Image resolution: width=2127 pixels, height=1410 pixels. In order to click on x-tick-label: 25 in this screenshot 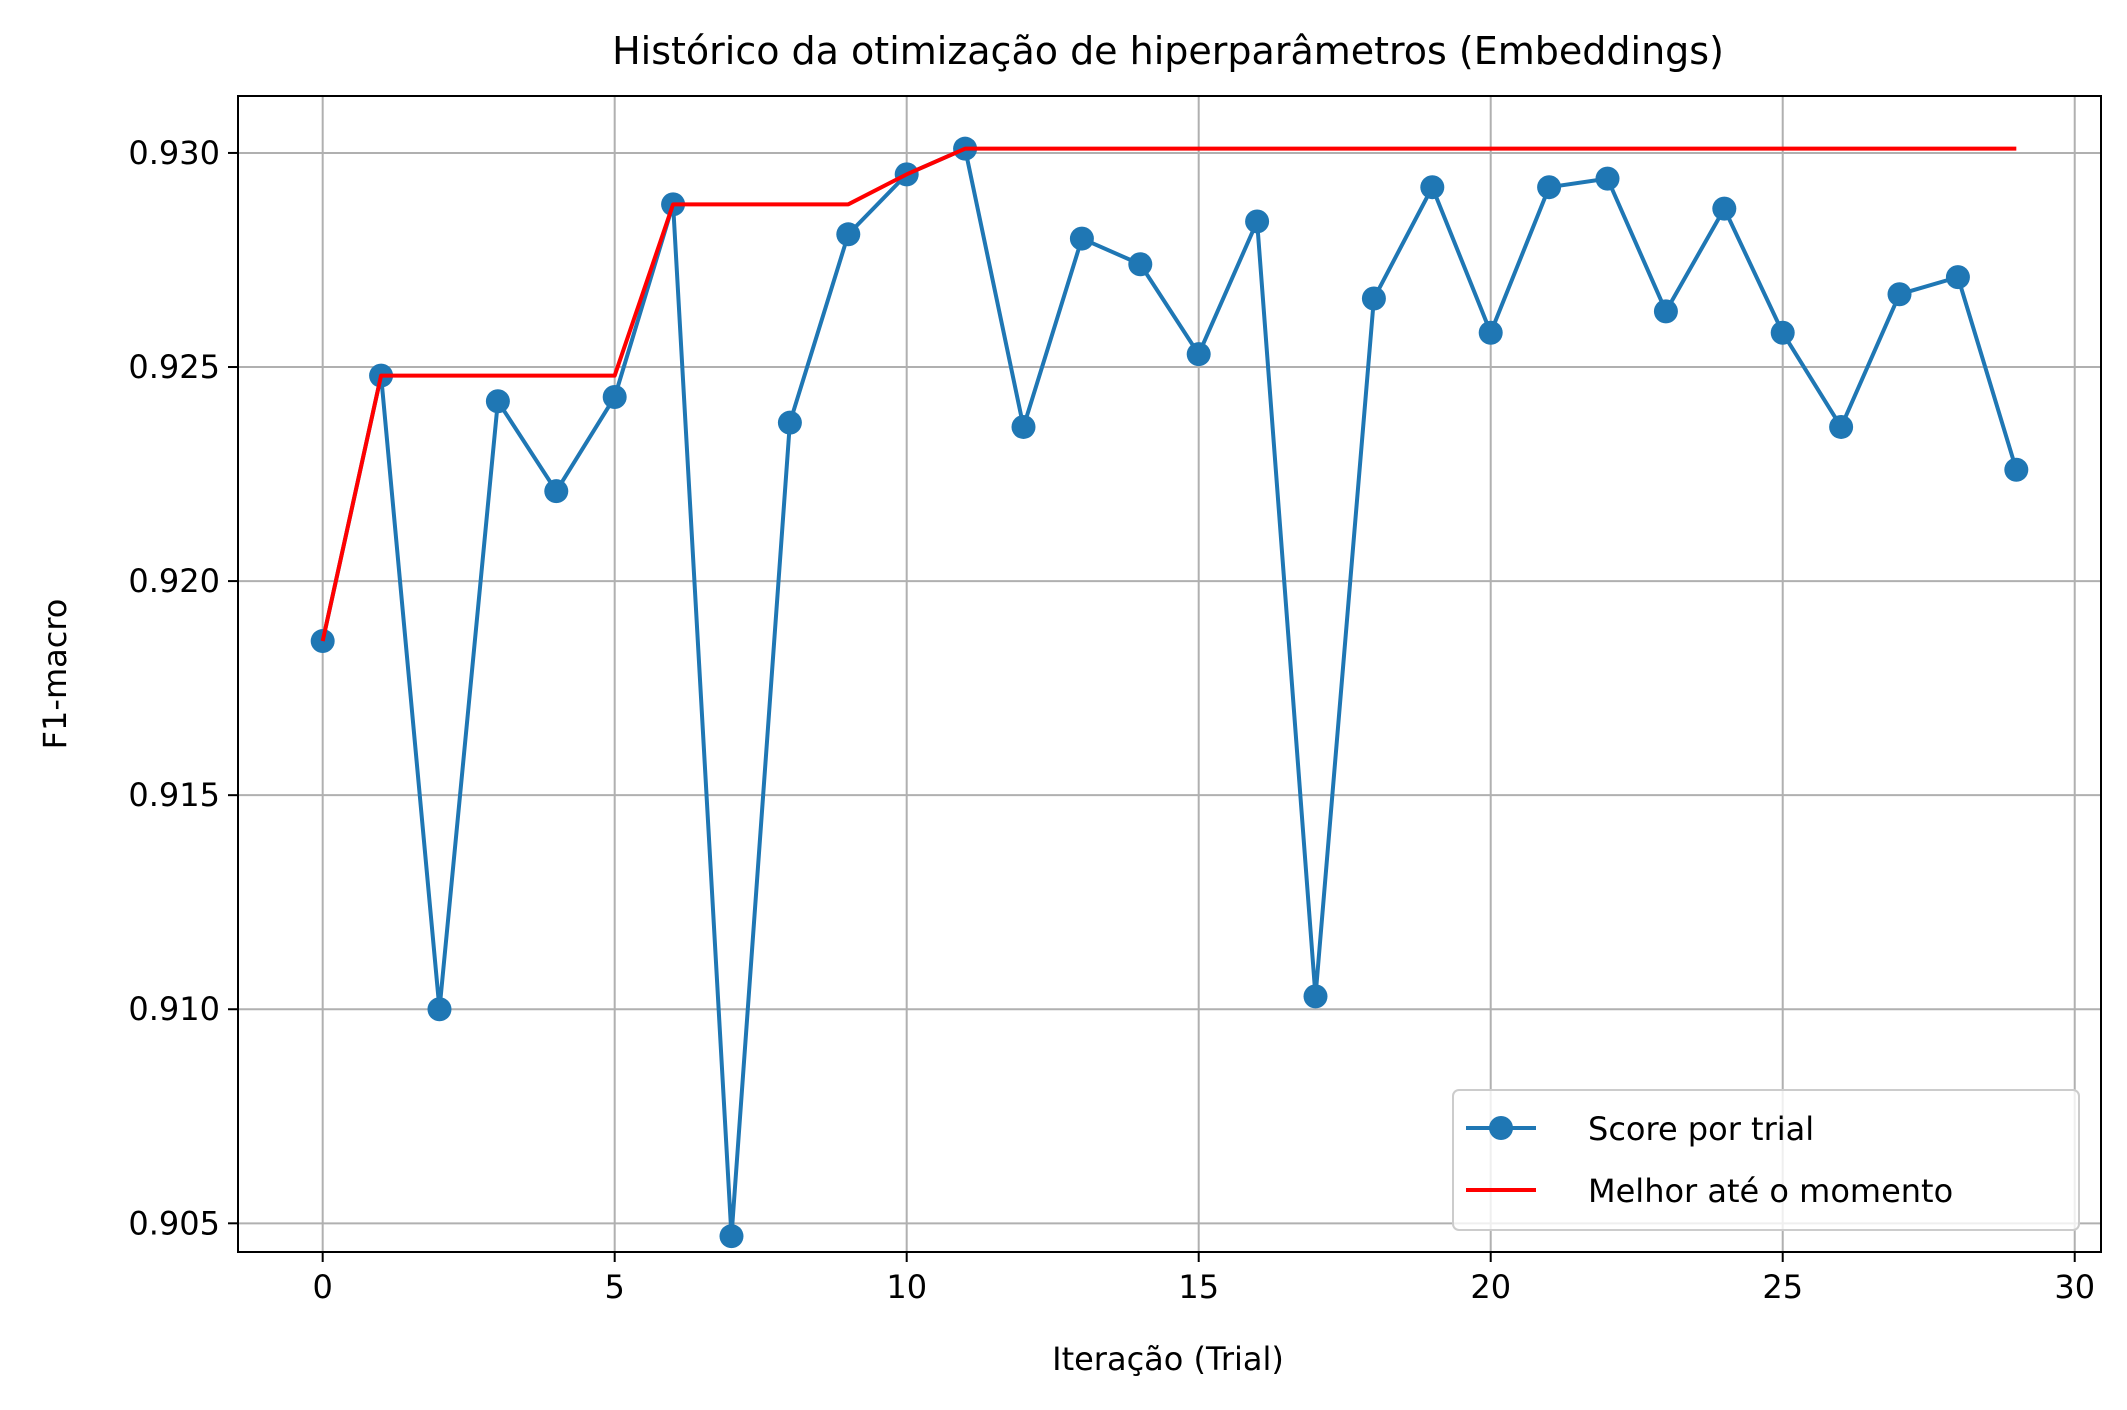, I will do `click(1782, 1287)`.